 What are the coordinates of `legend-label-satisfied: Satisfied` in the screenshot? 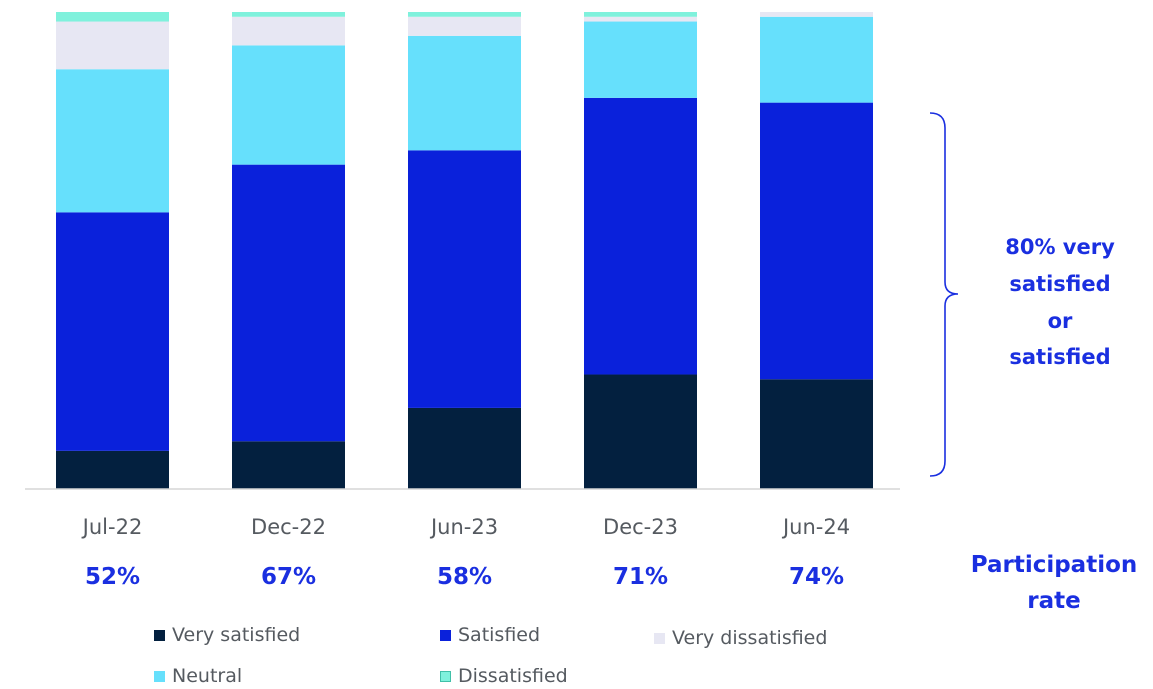 It's located at (499, 635).